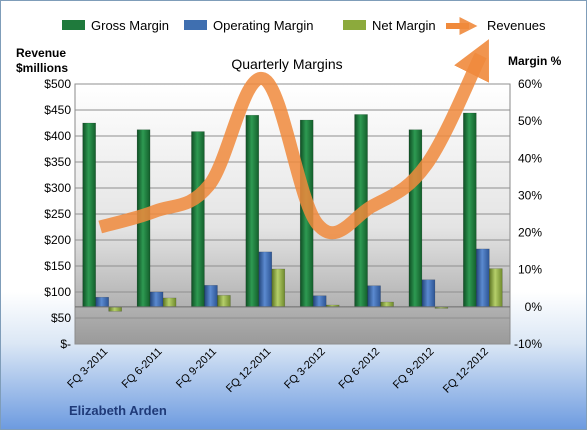 The image size is (587, 430). Describe the element at coordinates (360, 369) in the screenshot. I see `category-label: FQ 6-2012` at that location.